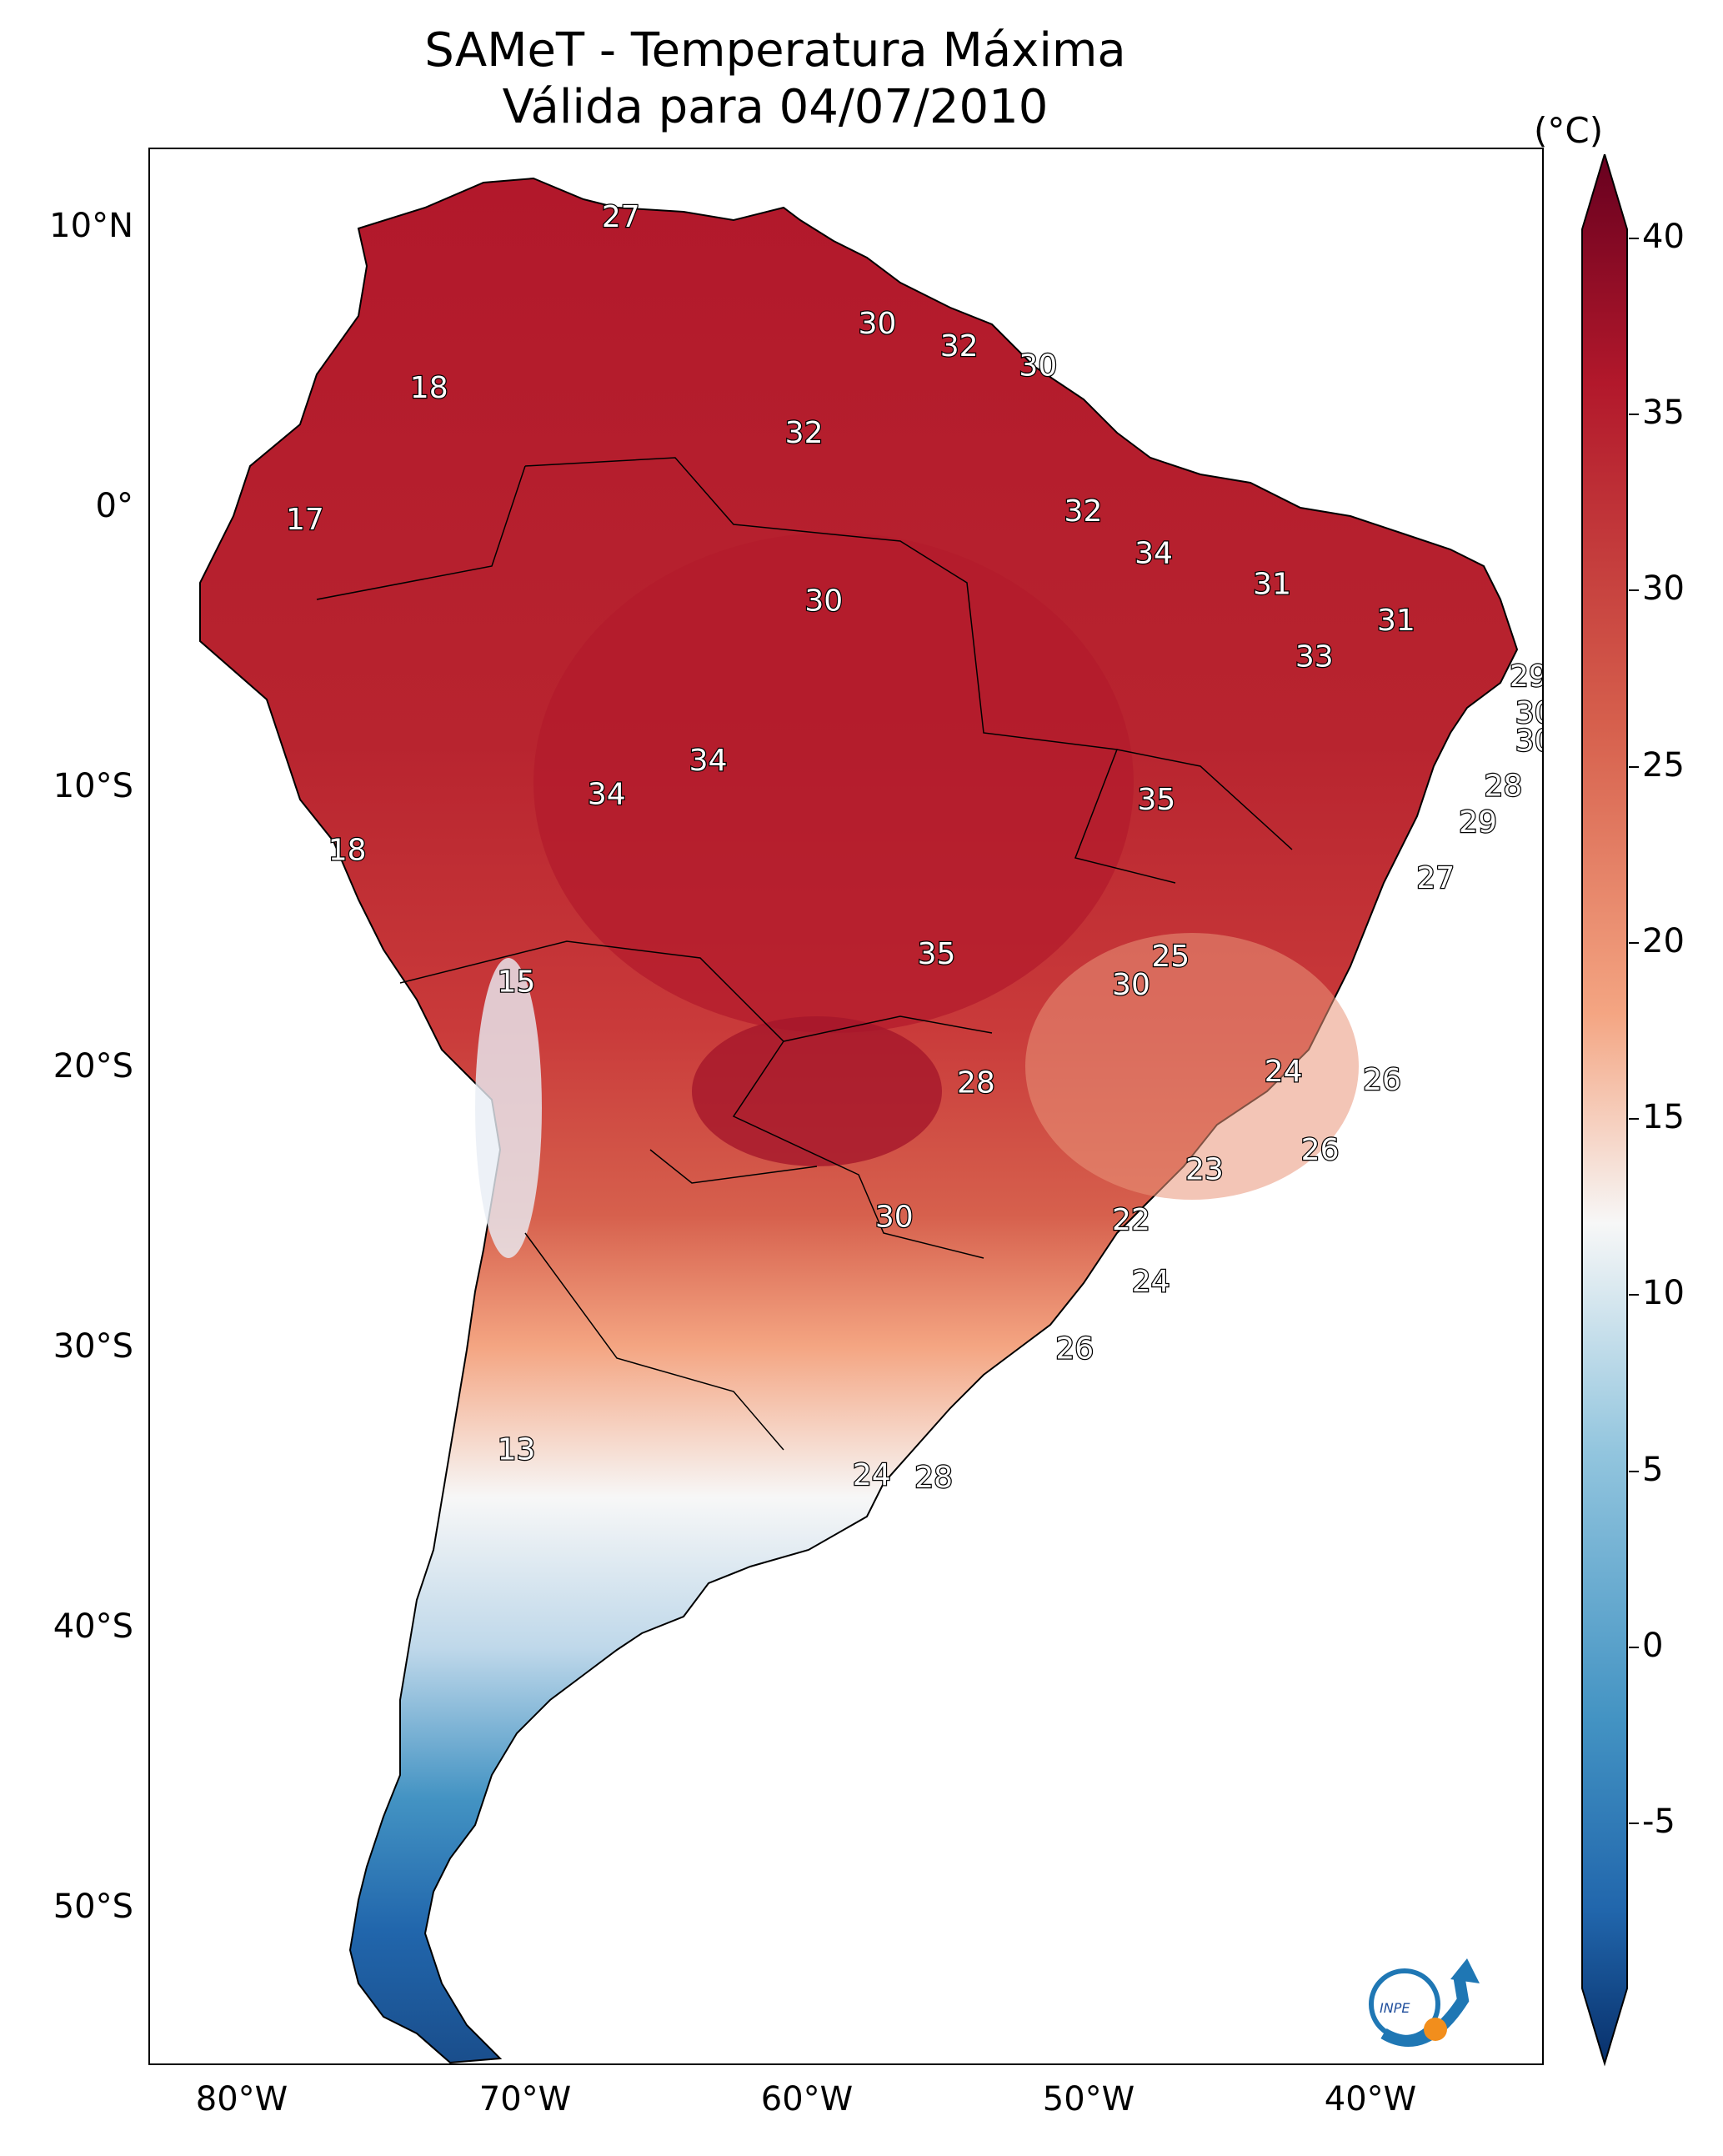 The width and height of the screenshot is (1723, 2156). Describe the element at coordinates (93, 1066) in the screenshot. I see `lat-label-20s: 20°S` at that location.